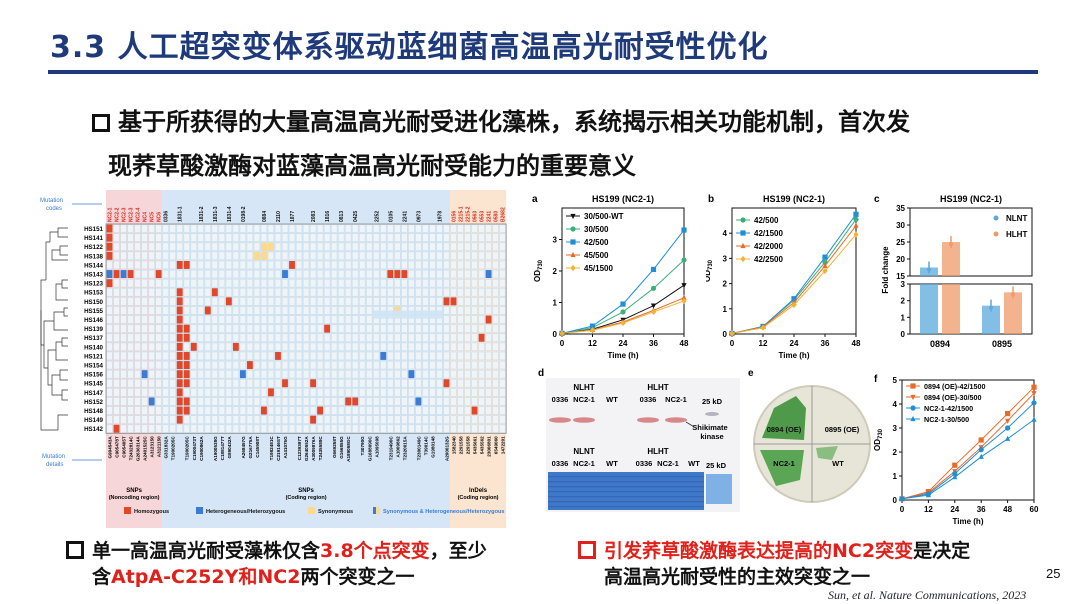 This screenshot has height=604, width=1080. What do you see at coordinates (710, 270) in the screenshot?
I see `y-axis-label: OD730` at bounding box center [710, 270].